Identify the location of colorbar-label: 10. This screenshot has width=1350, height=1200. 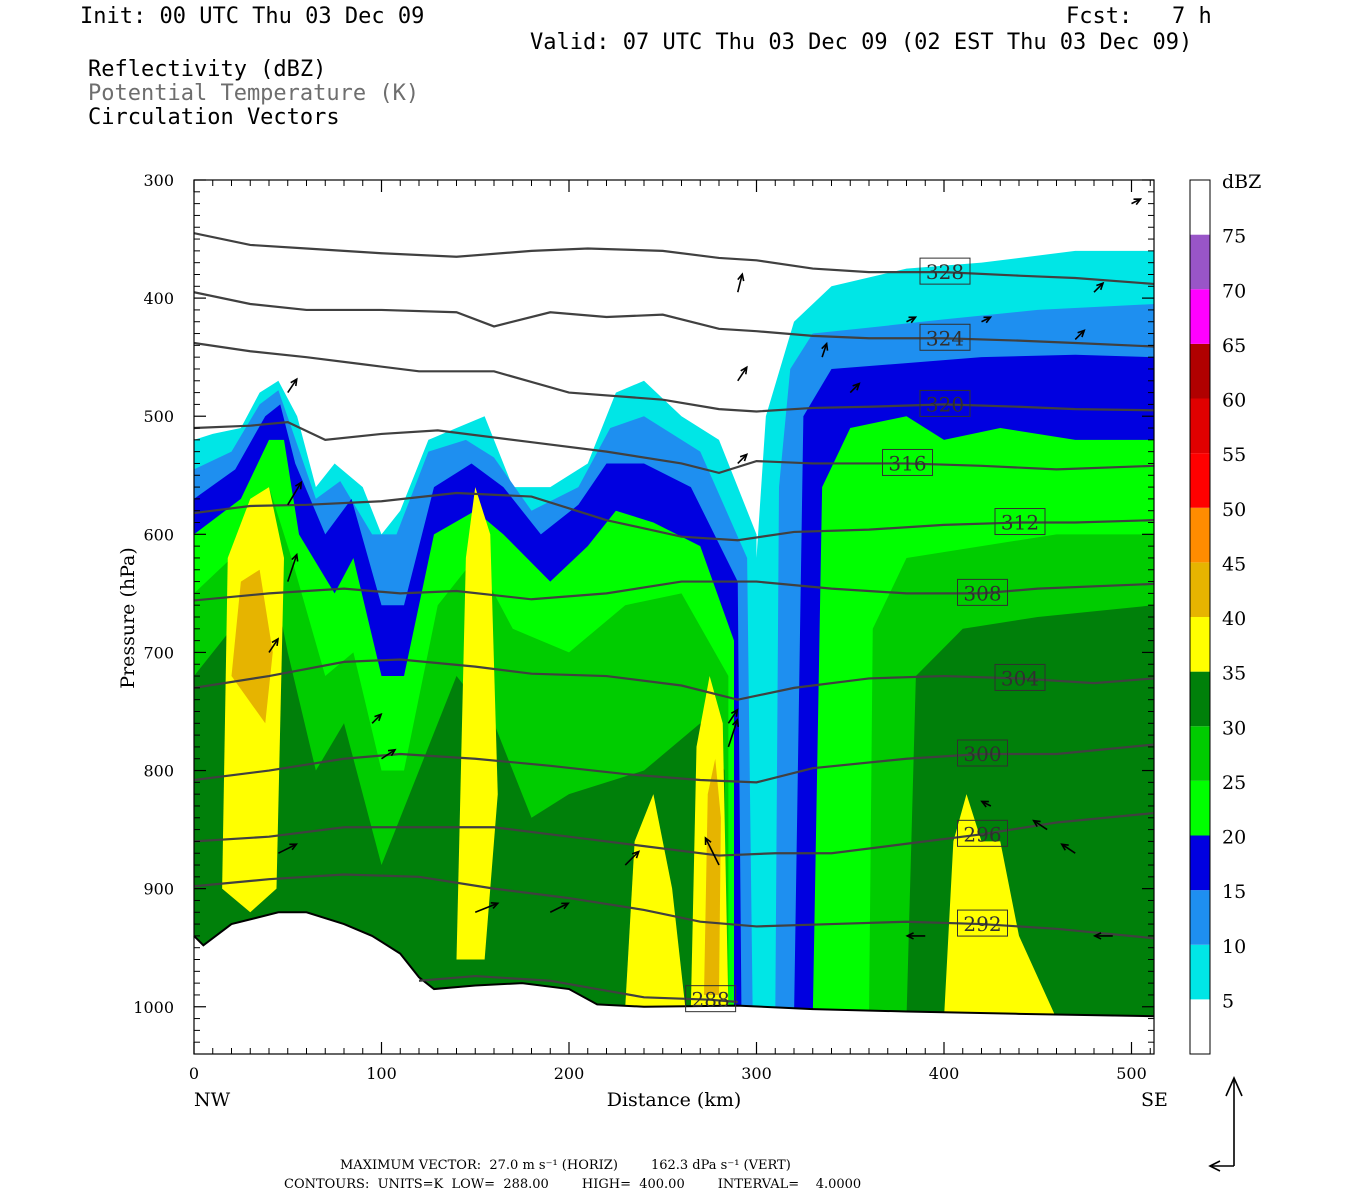
(1234, 947).